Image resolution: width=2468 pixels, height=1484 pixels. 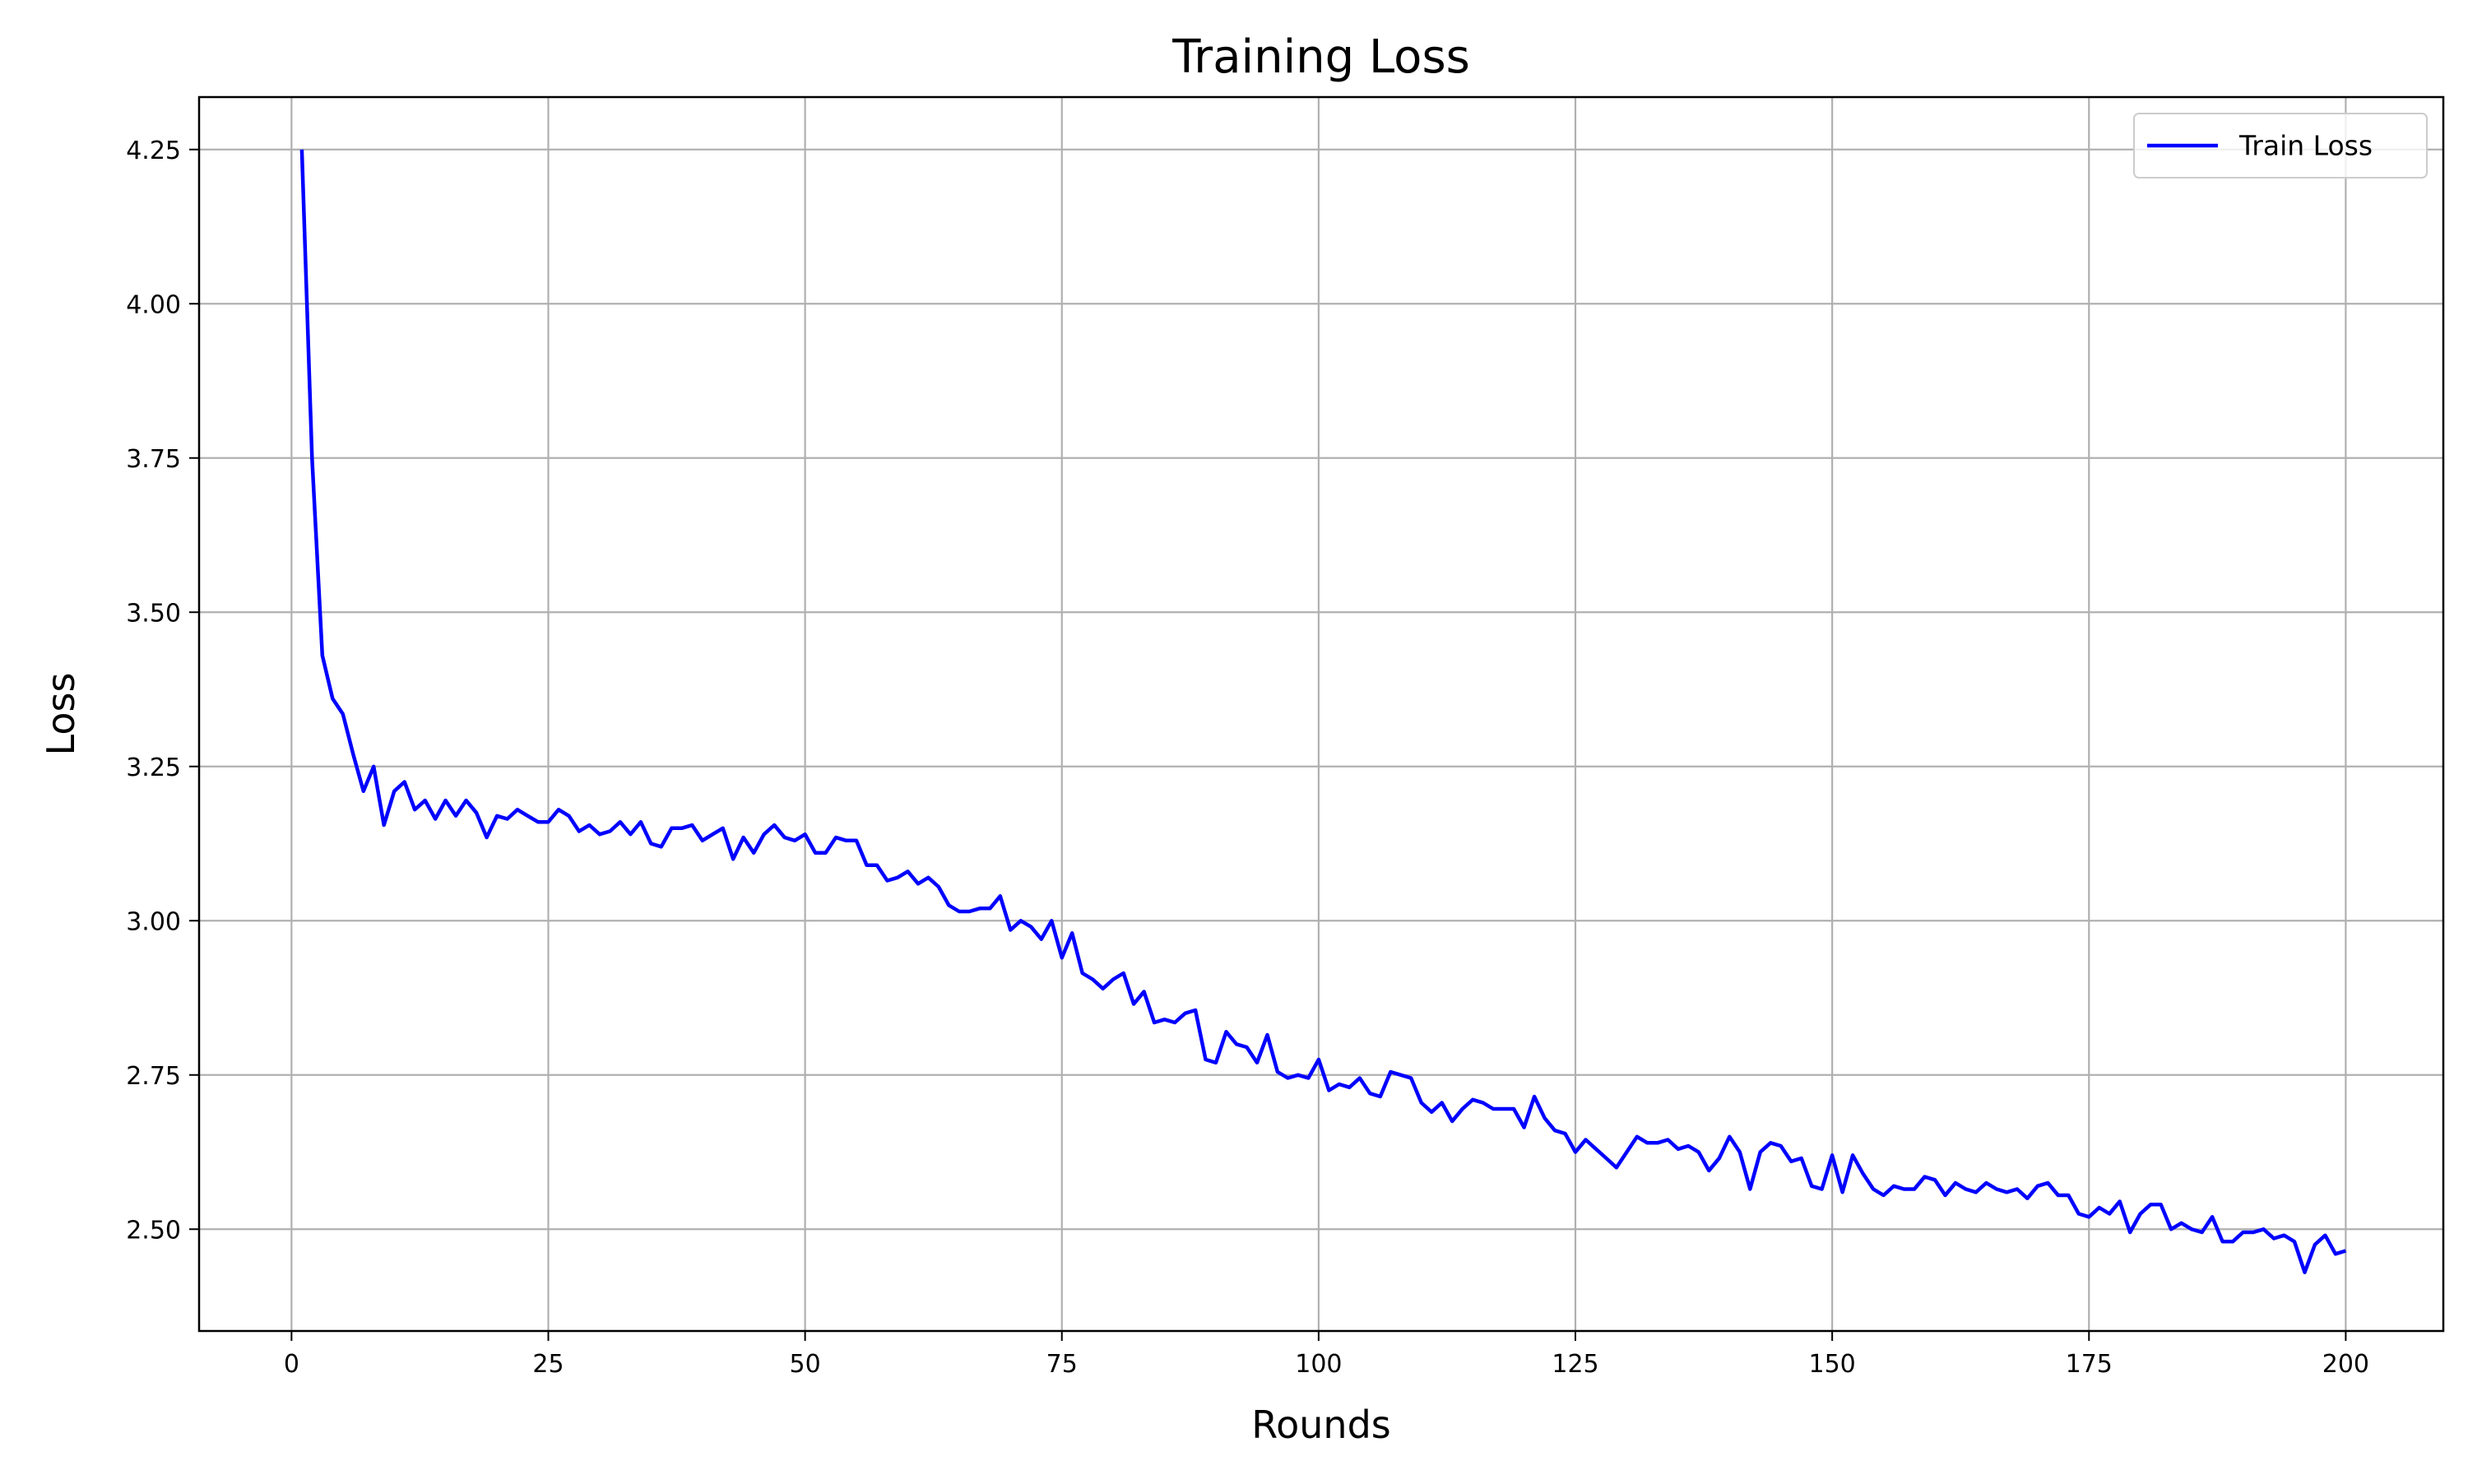 I want to click on x-axis-label: Rounds, so click(x=1321, y=1425).